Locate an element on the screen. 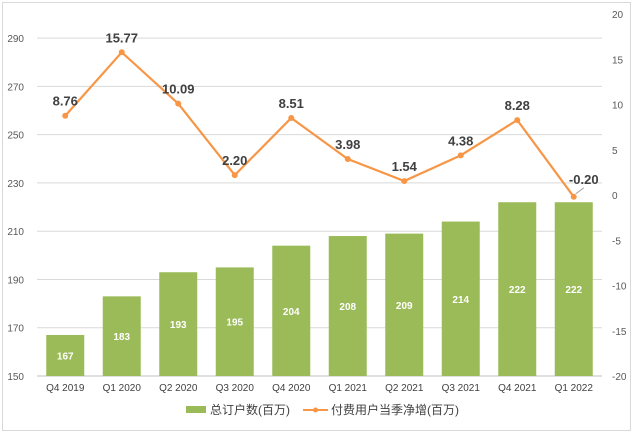 This screenshot has width=635, height=435. x-axis-category-label: Q2 2021 is located at coordinates (404, 388).